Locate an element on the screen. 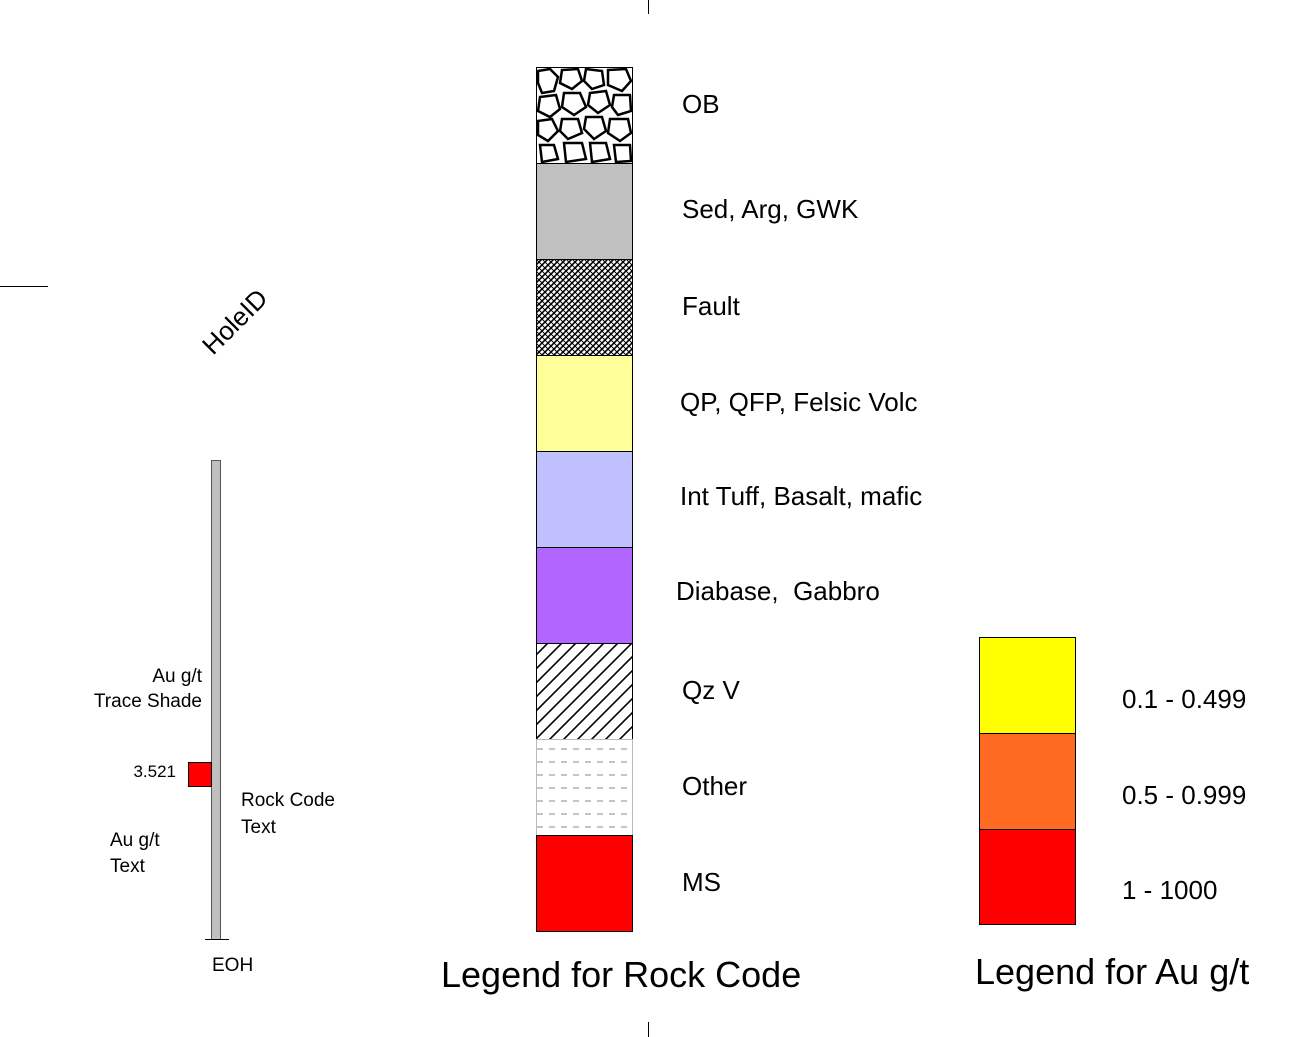 The image size is (1316, 1037). sample-value: 3.521 is located at coordinates (154, 771).